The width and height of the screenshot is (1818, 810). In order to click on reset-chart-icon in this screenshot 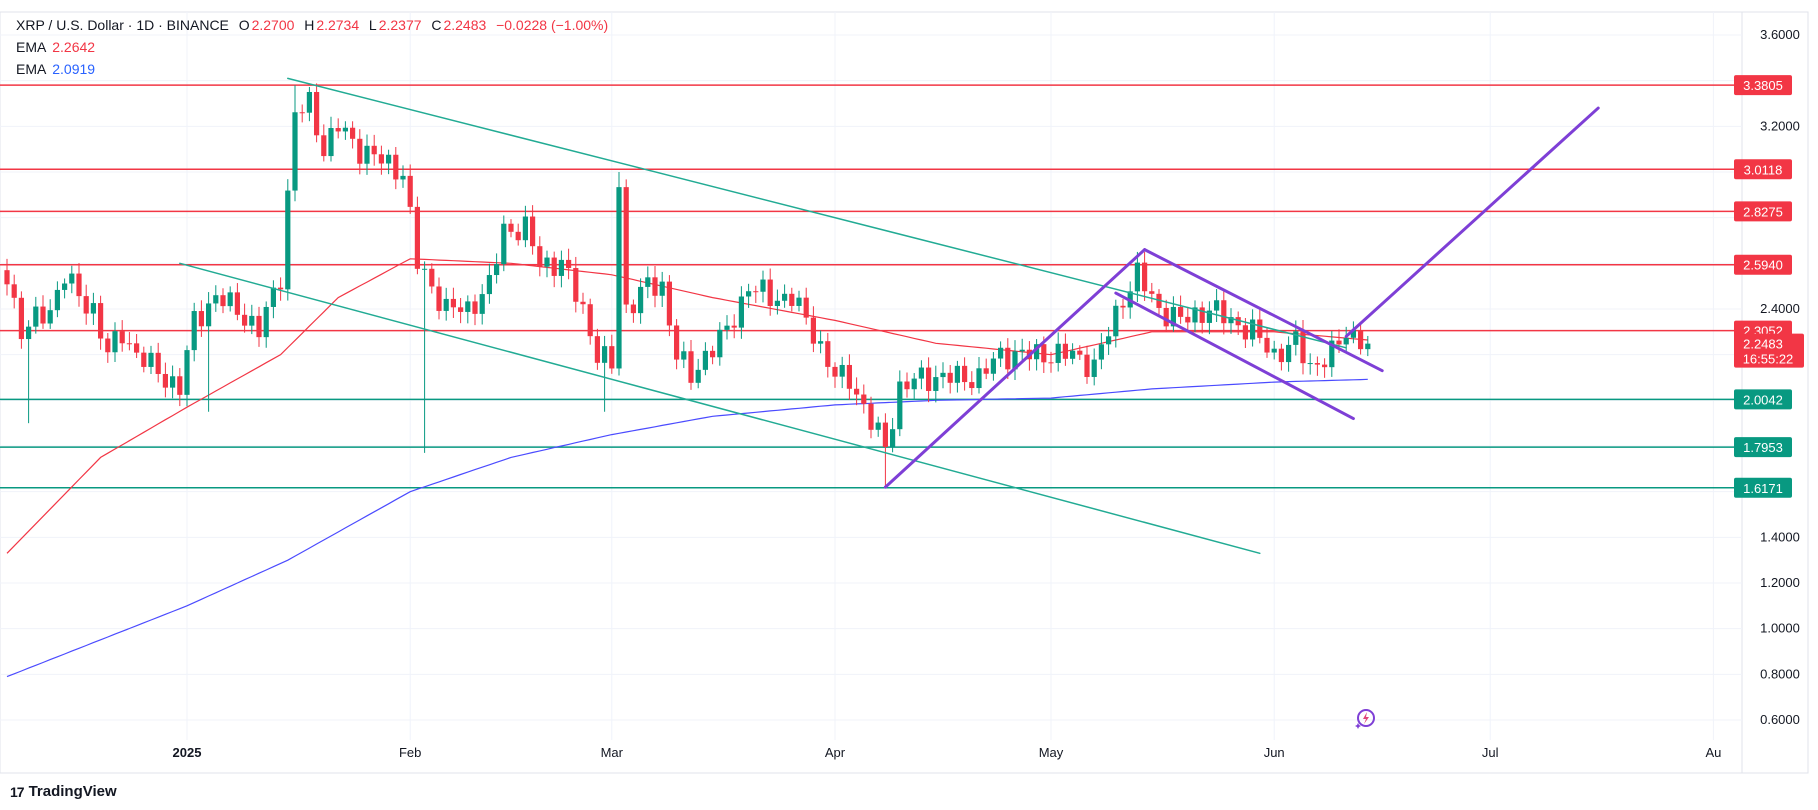, I will do `click(1365, 719)`.